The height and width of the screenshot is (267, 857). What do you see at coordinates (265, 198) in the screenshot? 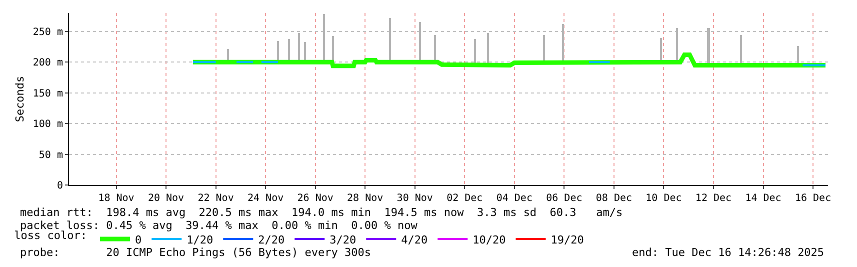
I see `x-tick-label: 24 Nov` at bounding box center [265, 198].